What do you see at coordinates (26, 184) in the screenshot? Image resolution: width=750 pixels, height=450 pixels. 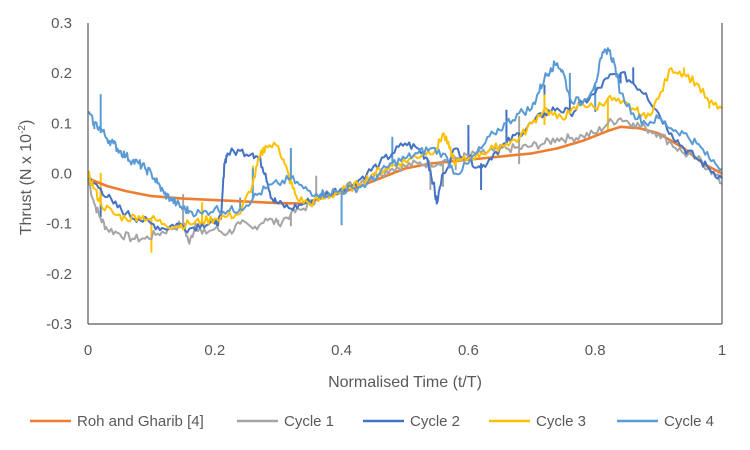 I see `y-axis-title-base: Thrust (N x 10` at bounding box center [26, 184].